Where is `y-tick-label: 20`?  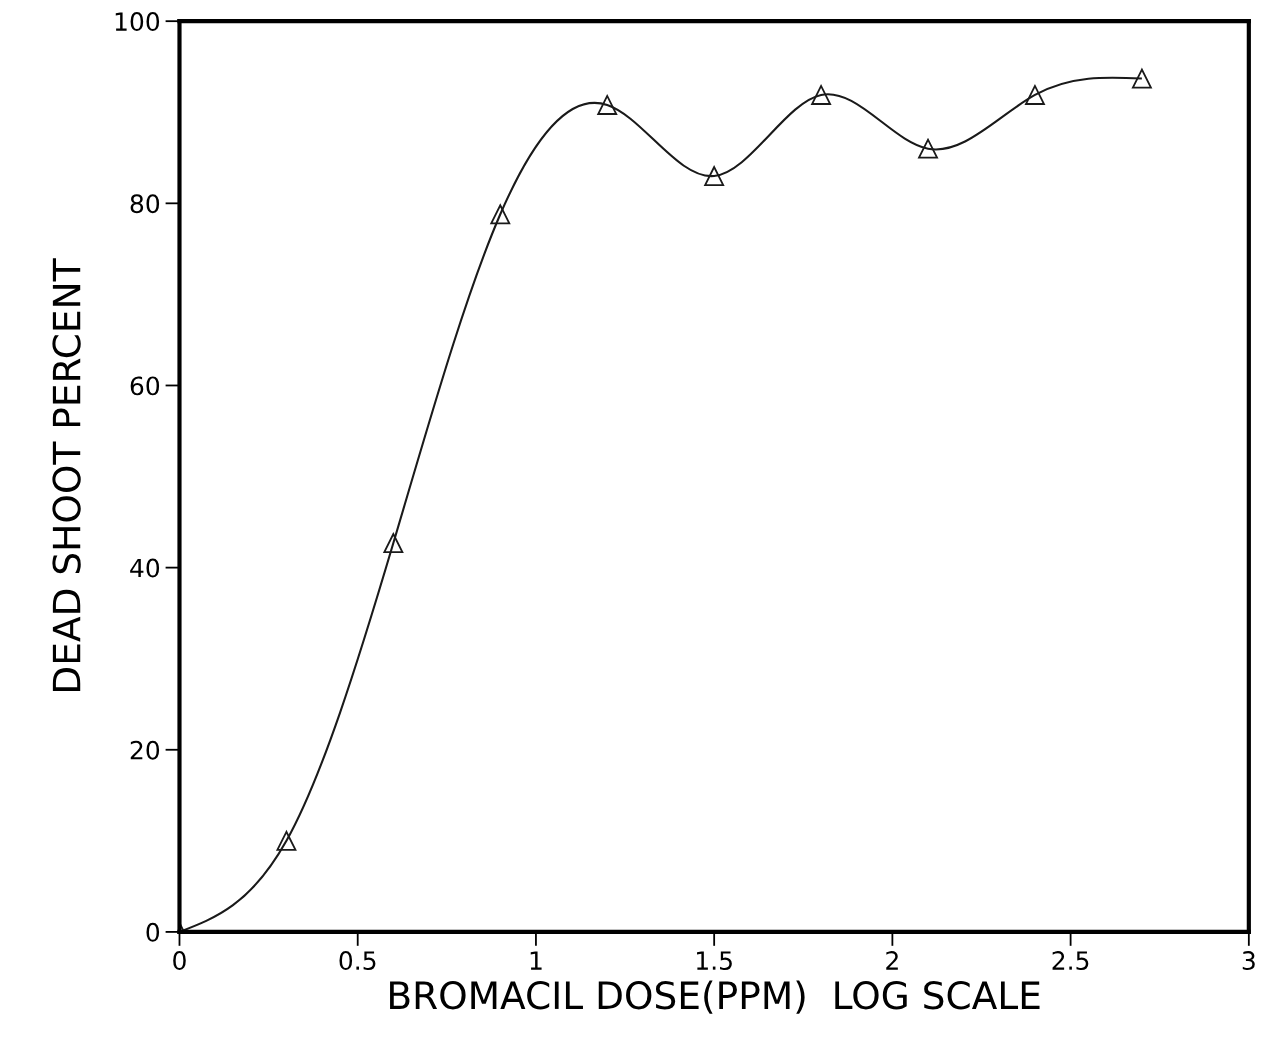
y-tick-label: 20 is located at coordinates (145, 750).